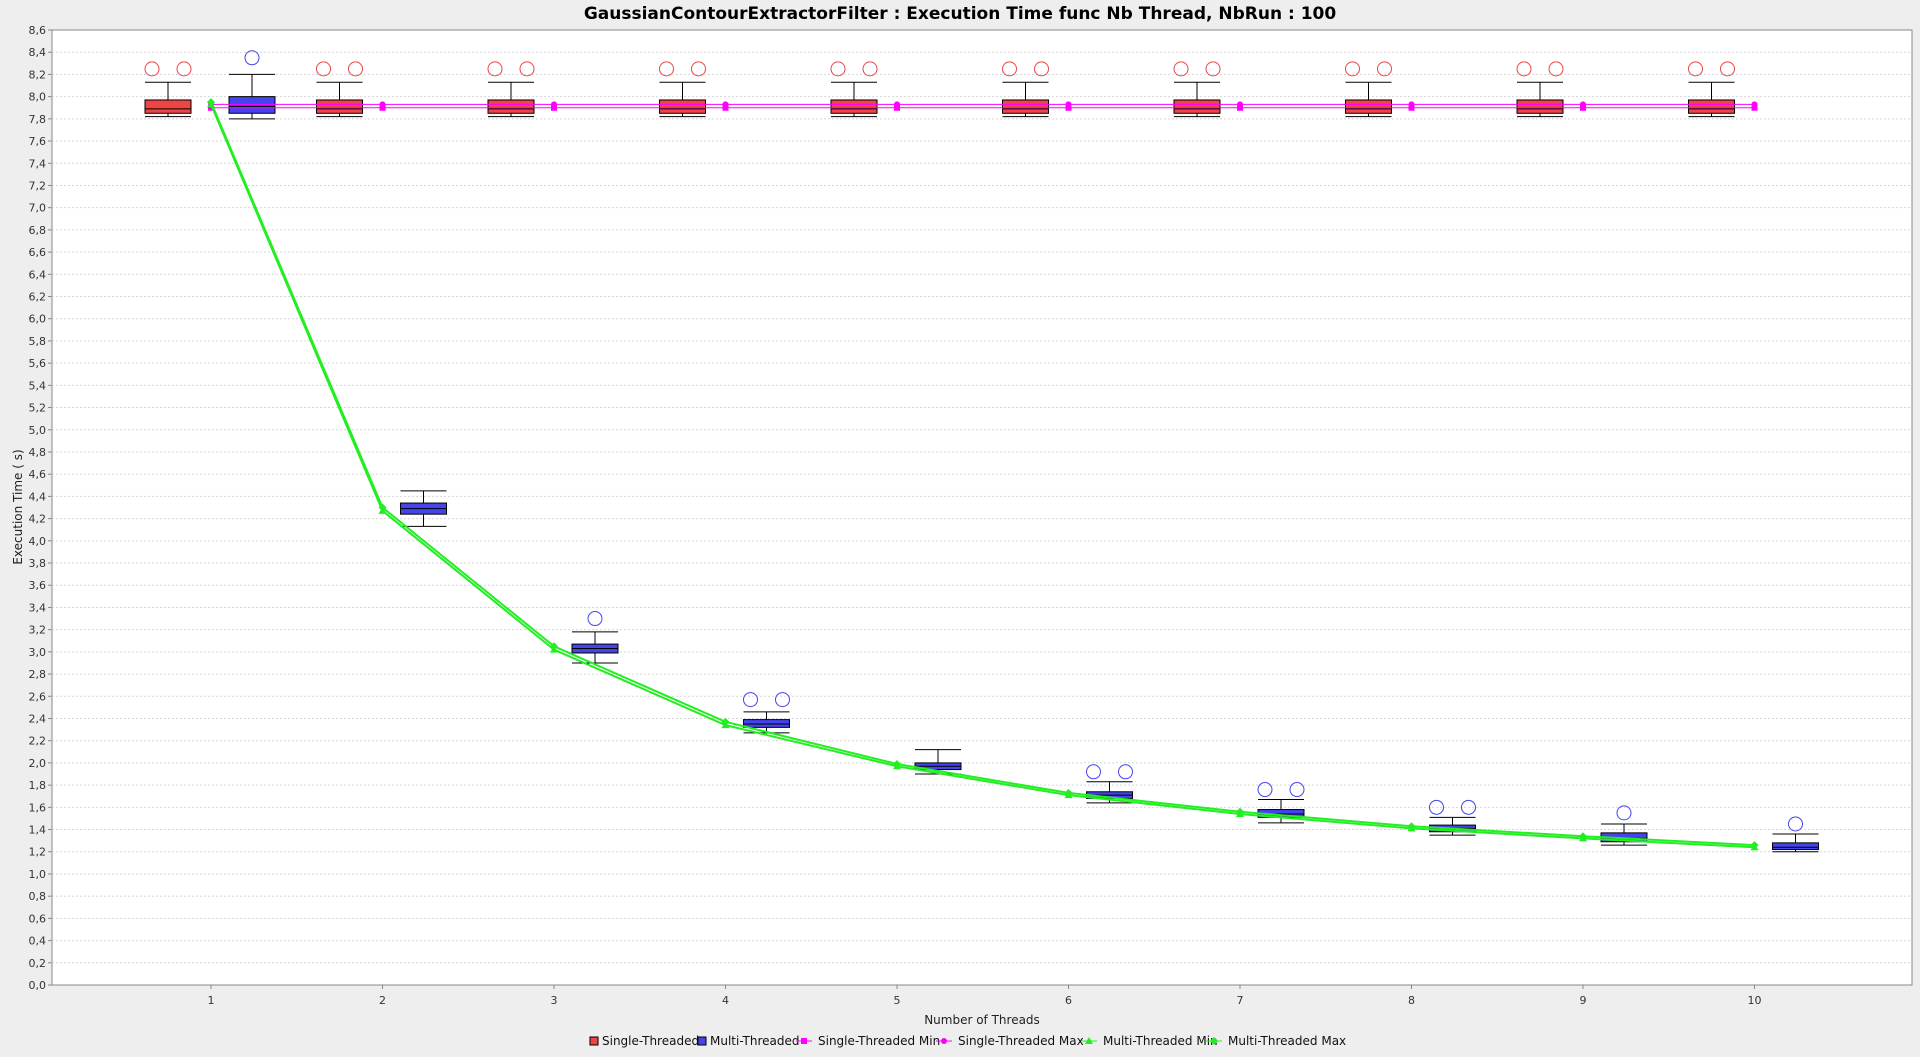 The height and width of the screenshot is (1057, 1920). I want to click on y-tick-label: 3,8, so click(38, 563).